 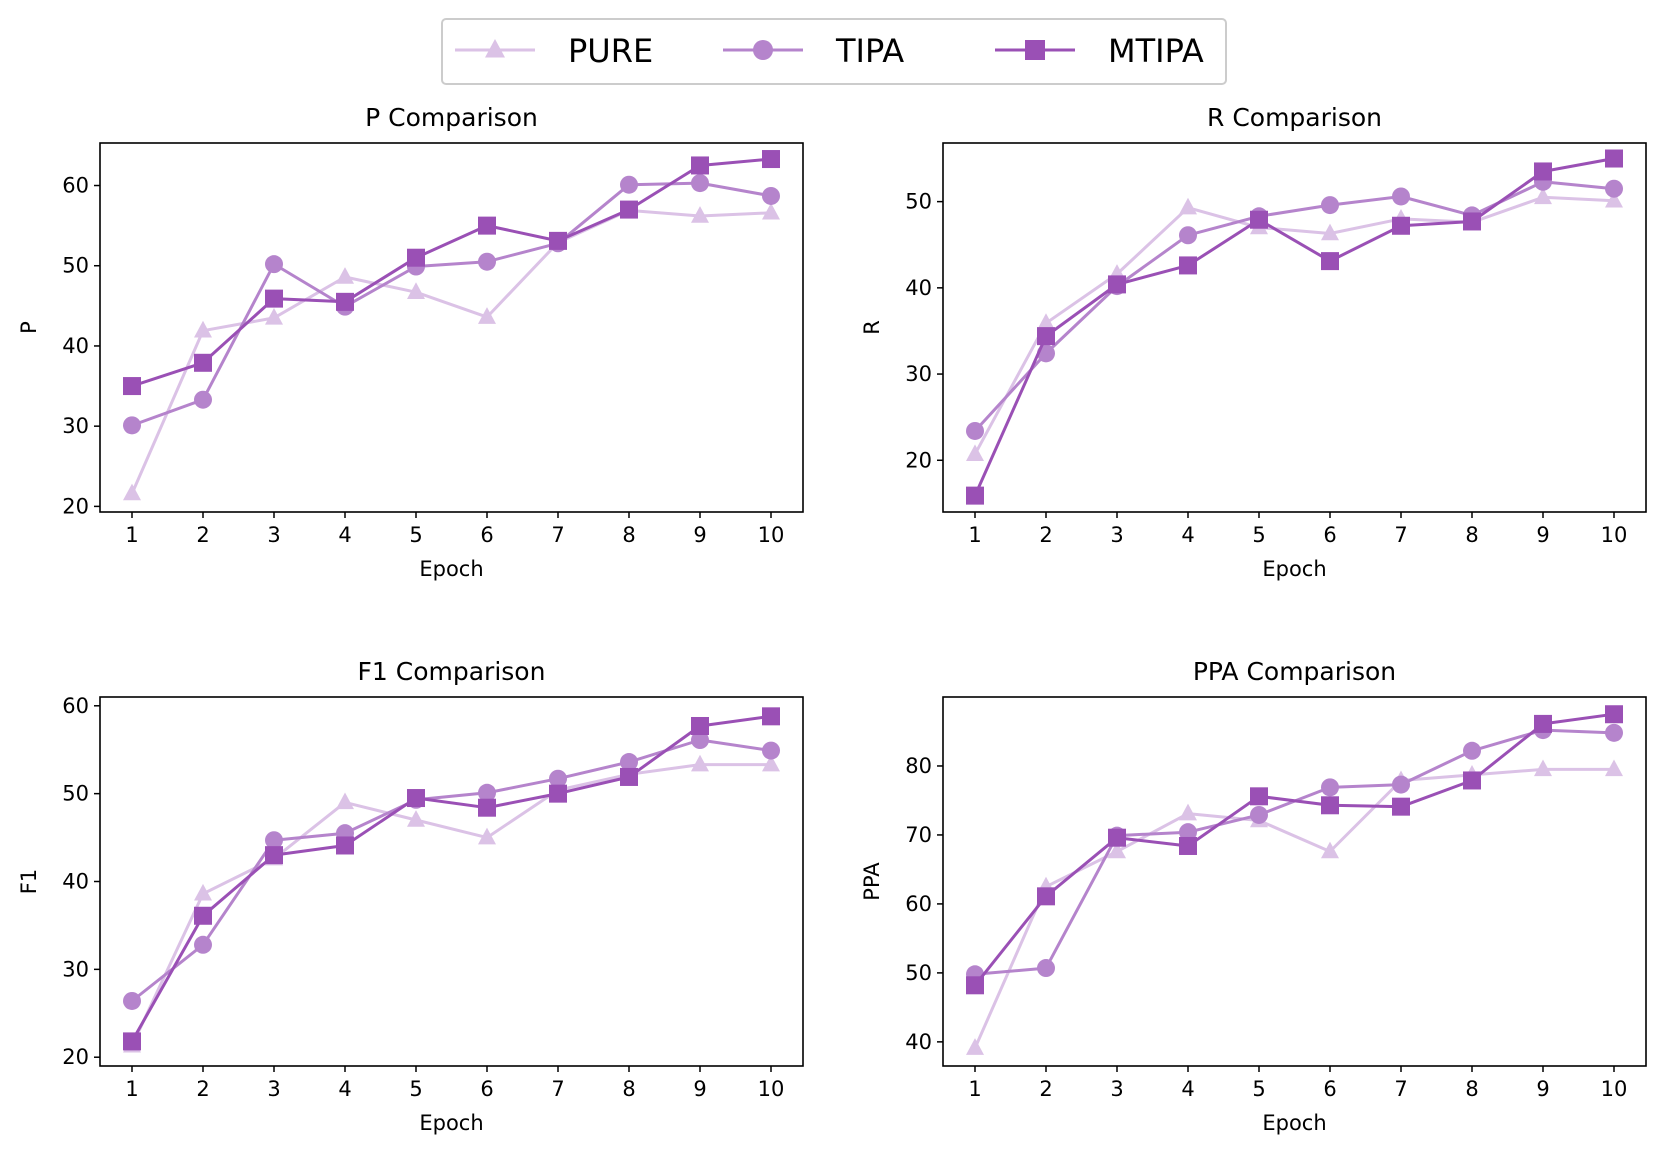 What do you see at coordinates (1614, 535) in the screenshot?
I see `x-tick-label: 10` at bounding box center [1614, 535].